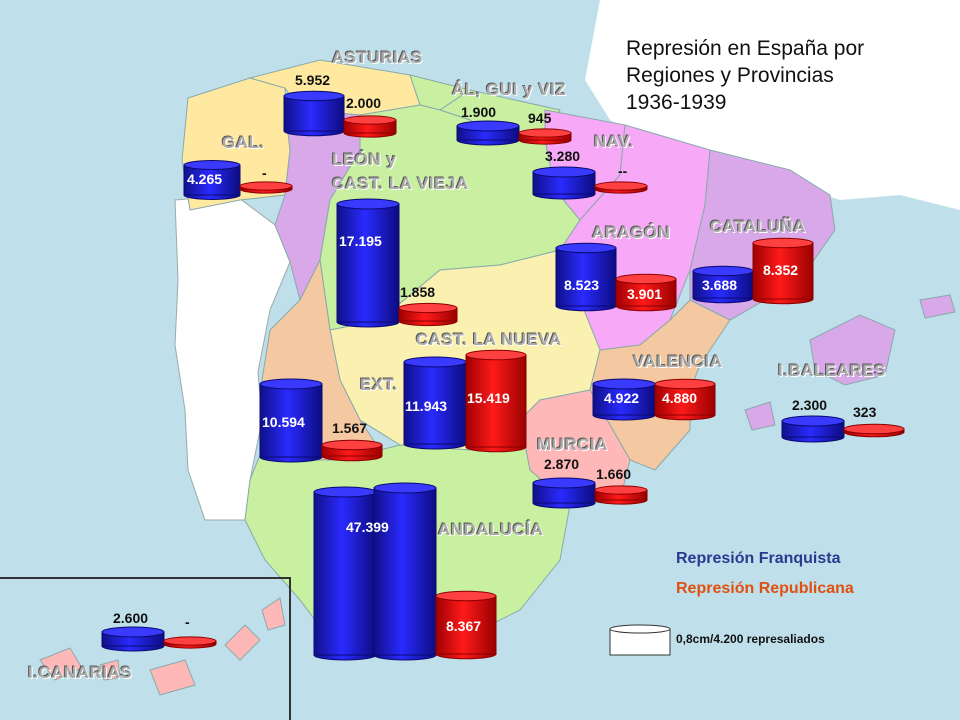 Image resolution: width=960 pixels, height=720 pixels. I want to click on bar-aragon-republicana, so click(646, 292).